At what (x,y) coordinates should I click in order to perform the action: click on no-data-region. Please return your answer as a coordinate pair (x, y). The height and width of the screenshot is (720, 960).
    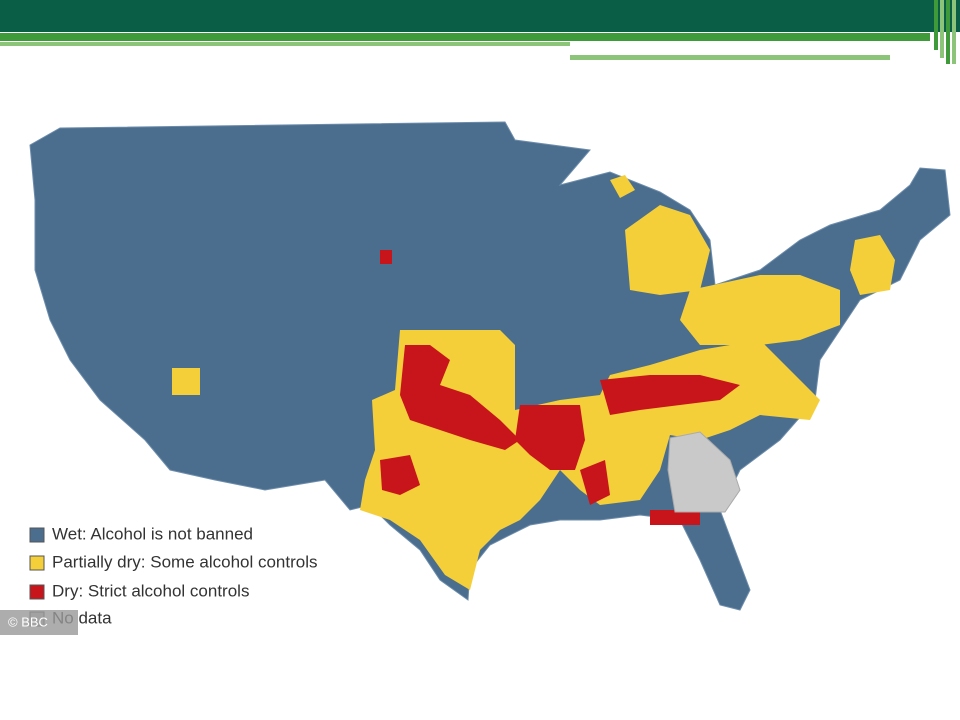
    Looking at the image, I should click on (704, 472).